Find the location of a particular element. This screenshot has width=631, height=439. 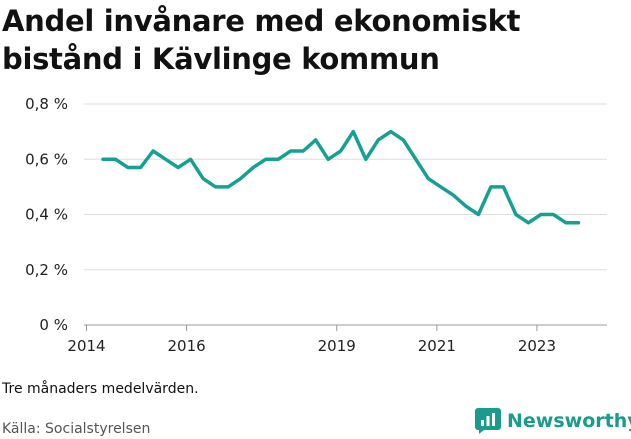

x-axis is located at coordinates (312, 328).